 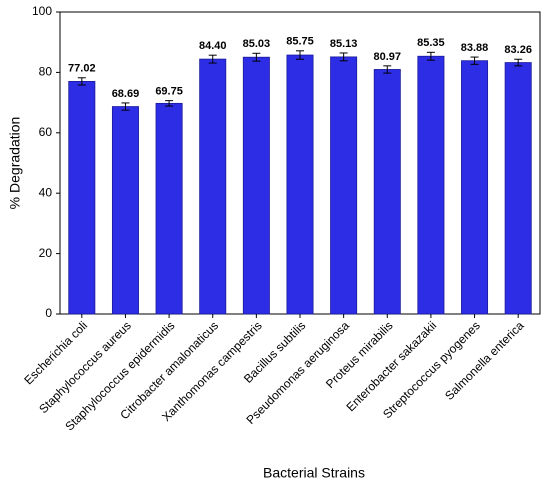 What do you see at coordinates (169, 92) in the screenshot?
I see `value-label: 69.75` at bounding box center [169, 92].